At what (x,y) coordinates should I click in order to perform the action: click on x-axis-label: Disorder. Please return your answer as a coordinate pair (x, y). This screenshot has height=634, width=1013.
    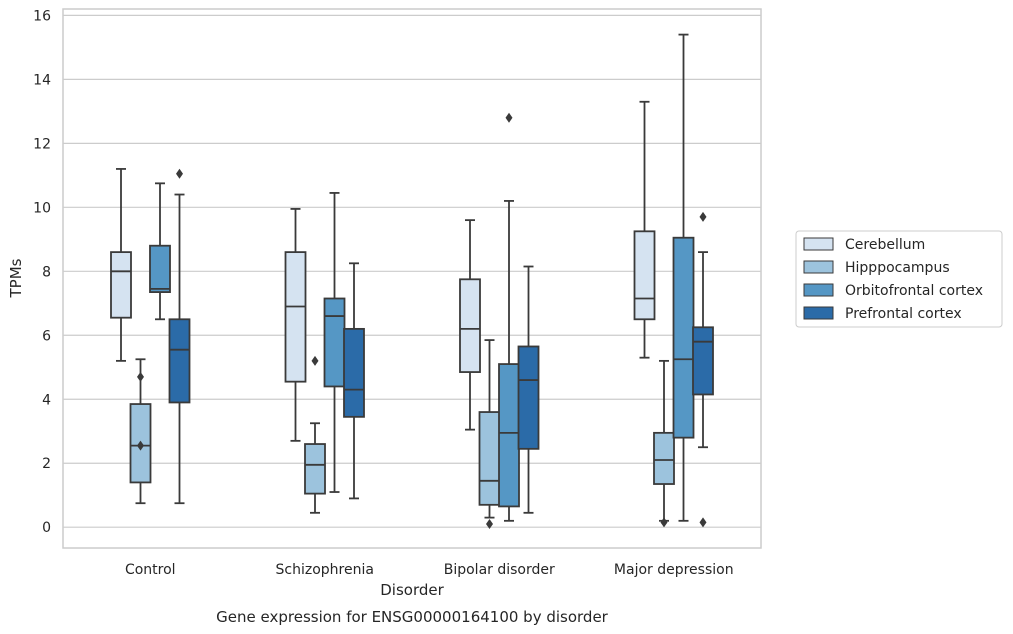
    Looking at the image, I should click on (412, 590).